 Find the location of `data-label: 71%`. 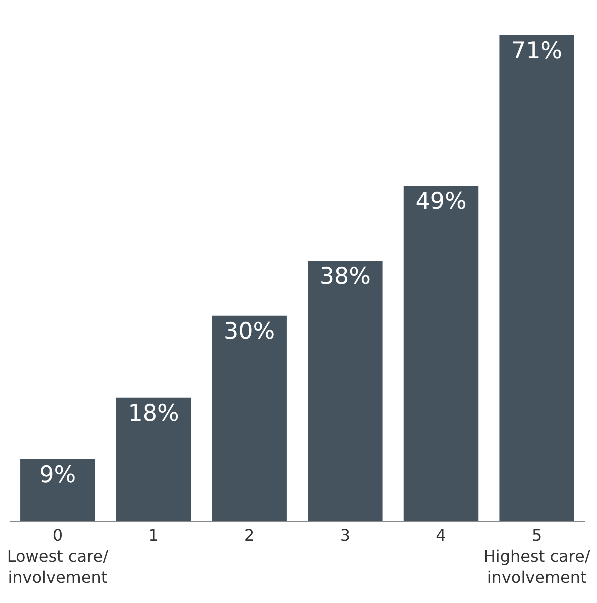

data-label: 71% is located at coordinates (537, 51).